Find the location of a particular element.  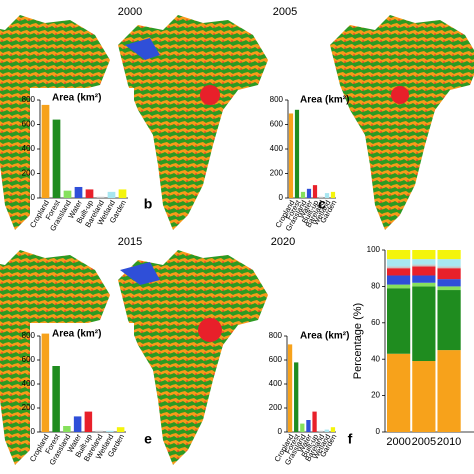

panel-title: 2020 is located at coordinates (283, 242).